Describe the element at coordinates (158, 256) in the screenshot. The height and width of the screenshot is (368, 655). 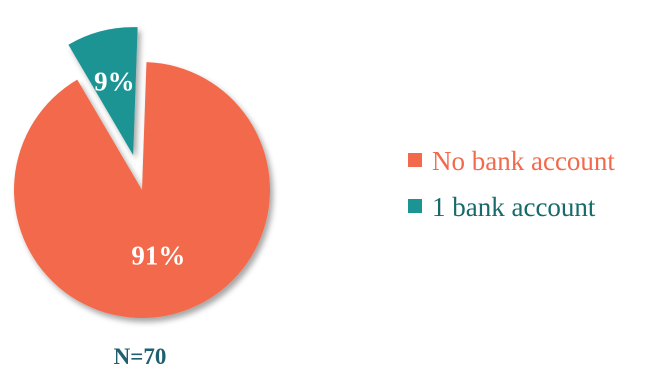
I see `slice-label-no-bank-account: 91%` at that location.